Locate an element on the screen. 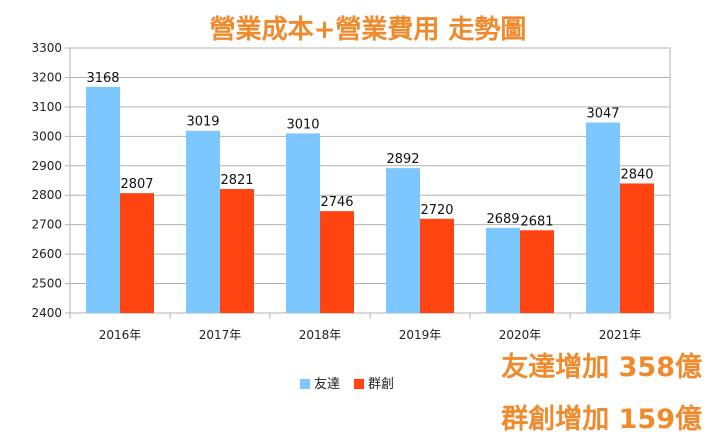  data-label: 2840 is located at coordinates (636, 174).